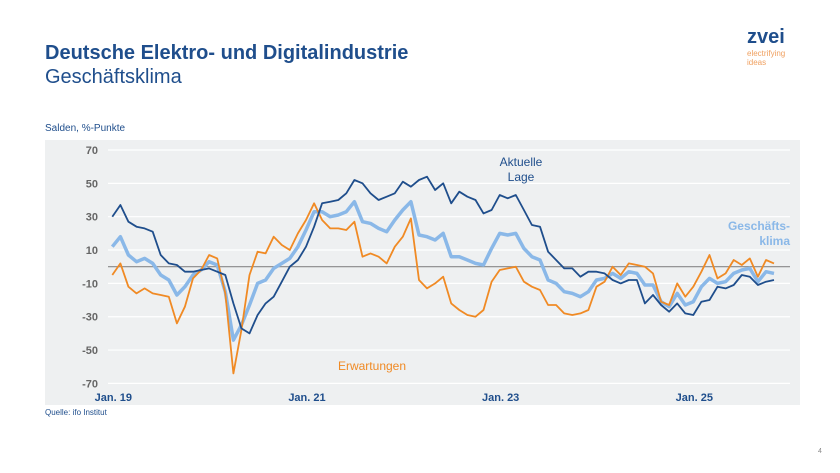  I want to click on series-label: Lage, so click(521, 177).